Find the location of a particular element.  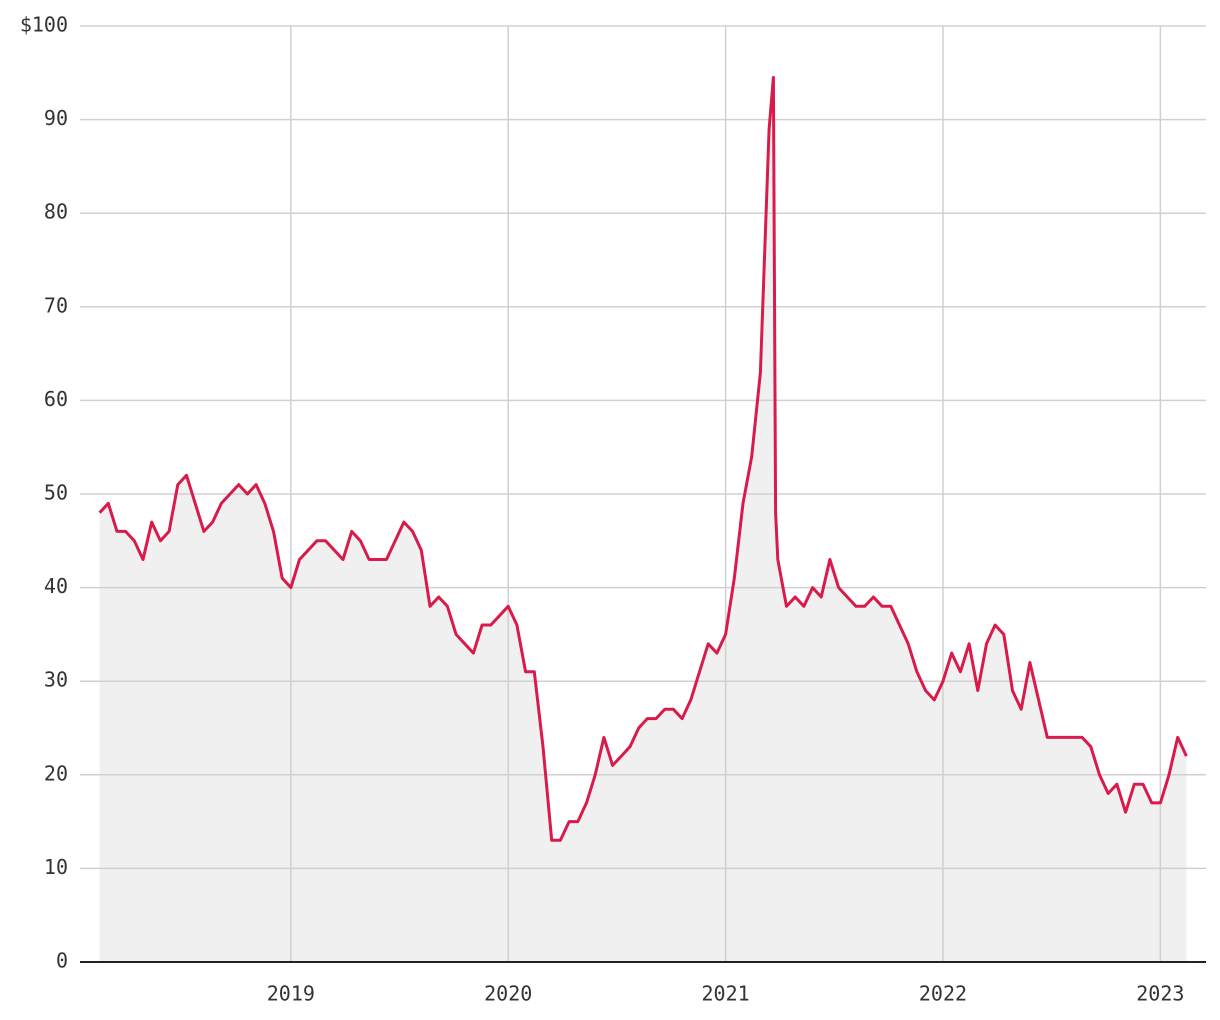

x-tick-label: 2021 is located at coordinates (726, 994).